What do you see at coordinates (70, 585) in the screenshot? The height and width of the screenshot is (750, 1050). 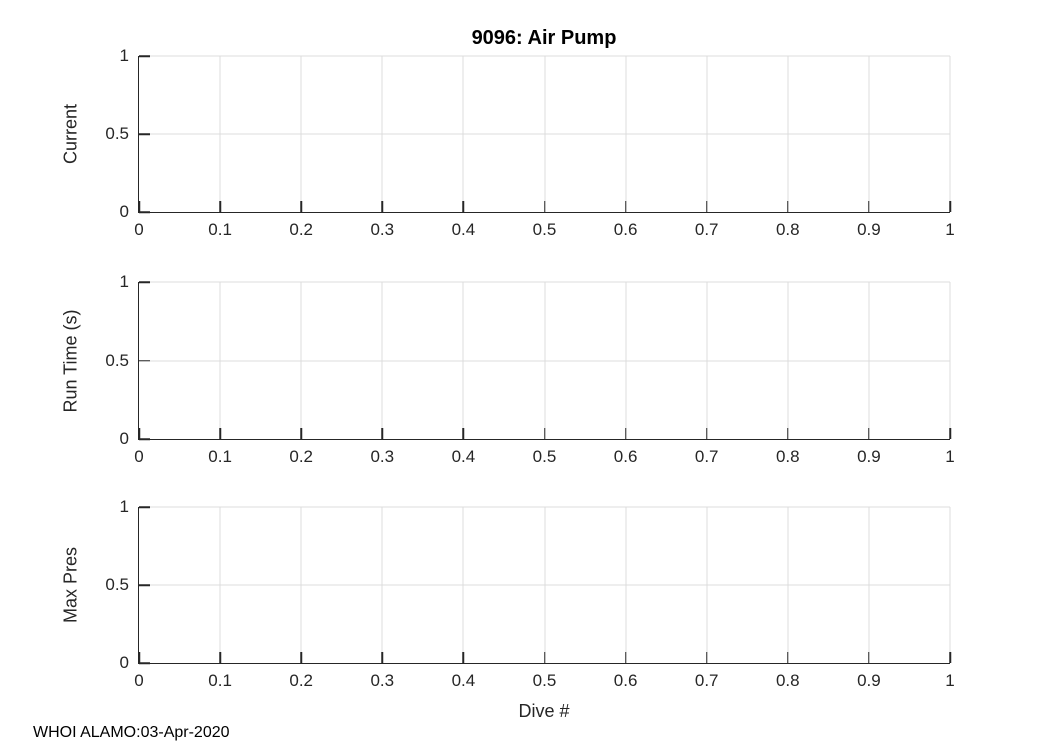 I see `y-axis-label: Max Pres` at bounding box center [70, 585].